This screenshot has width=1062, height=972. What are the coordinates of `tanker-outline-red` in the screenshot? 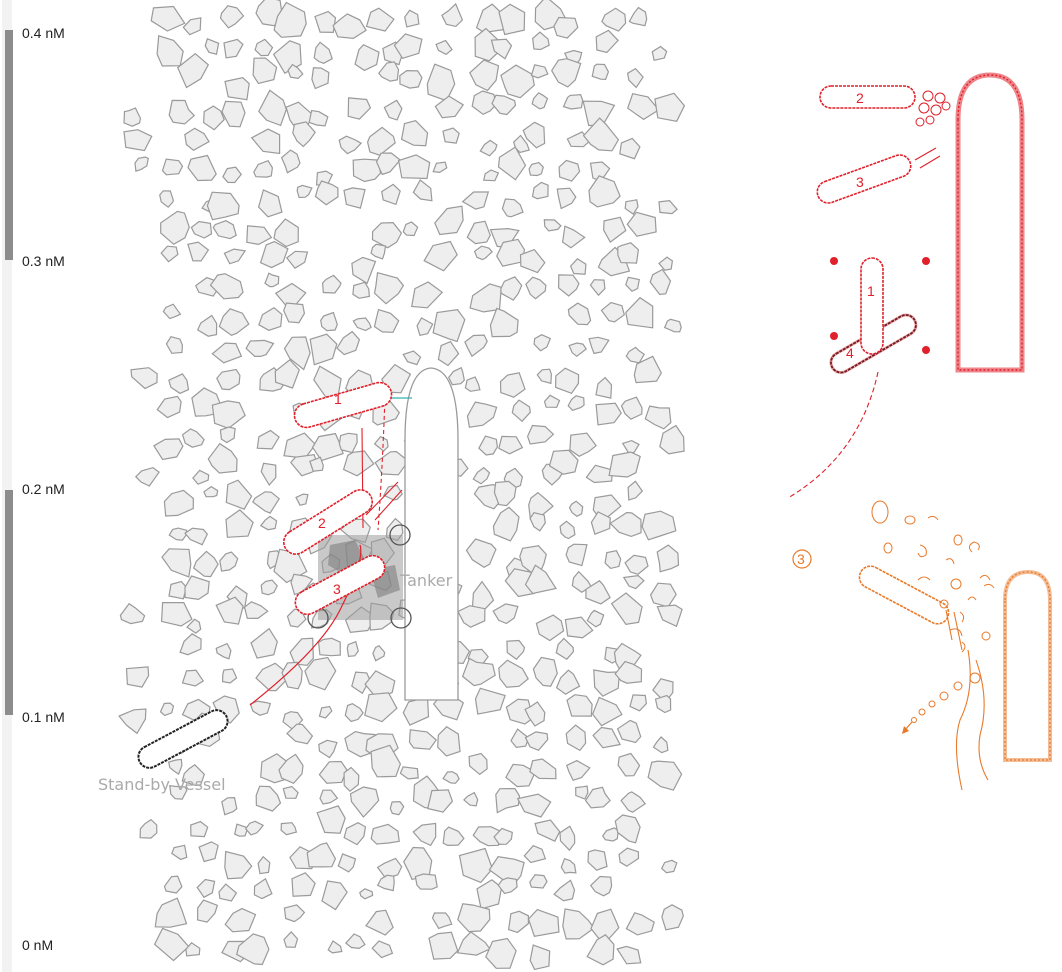 It's located at (990, 222).